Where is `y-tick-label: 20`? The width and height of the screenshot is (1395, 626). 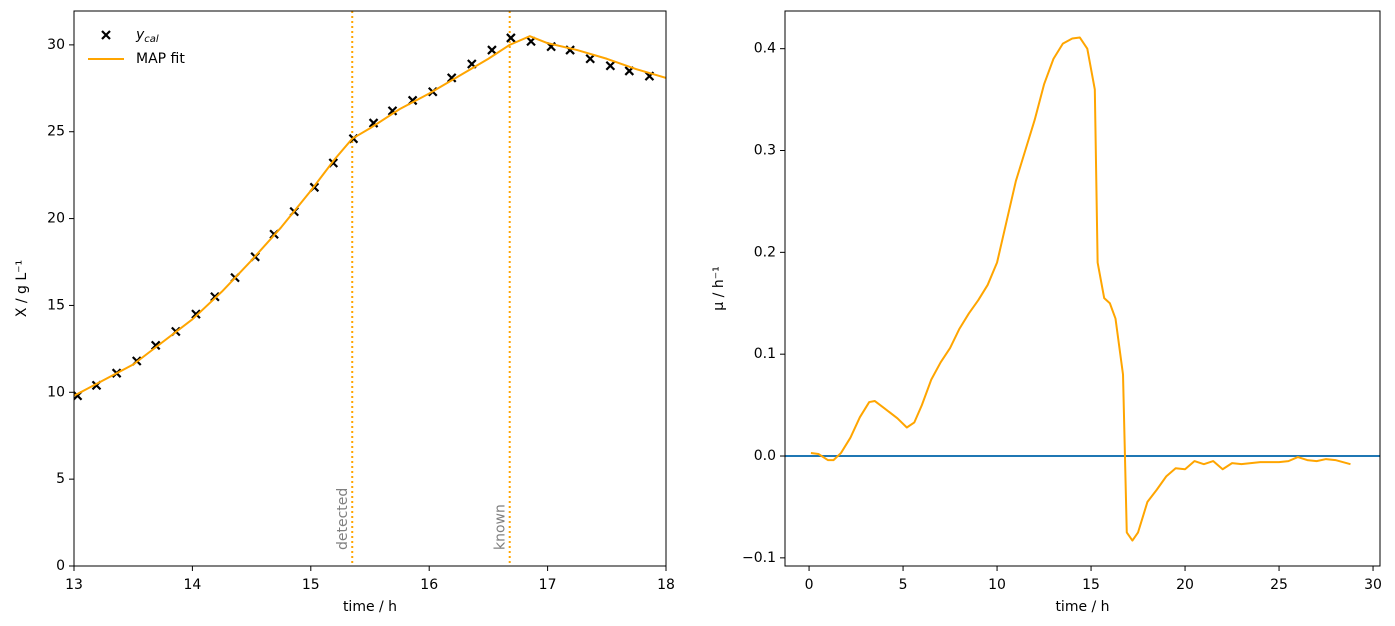
y-tick-label: 20 is located at coordinates (56, 219).